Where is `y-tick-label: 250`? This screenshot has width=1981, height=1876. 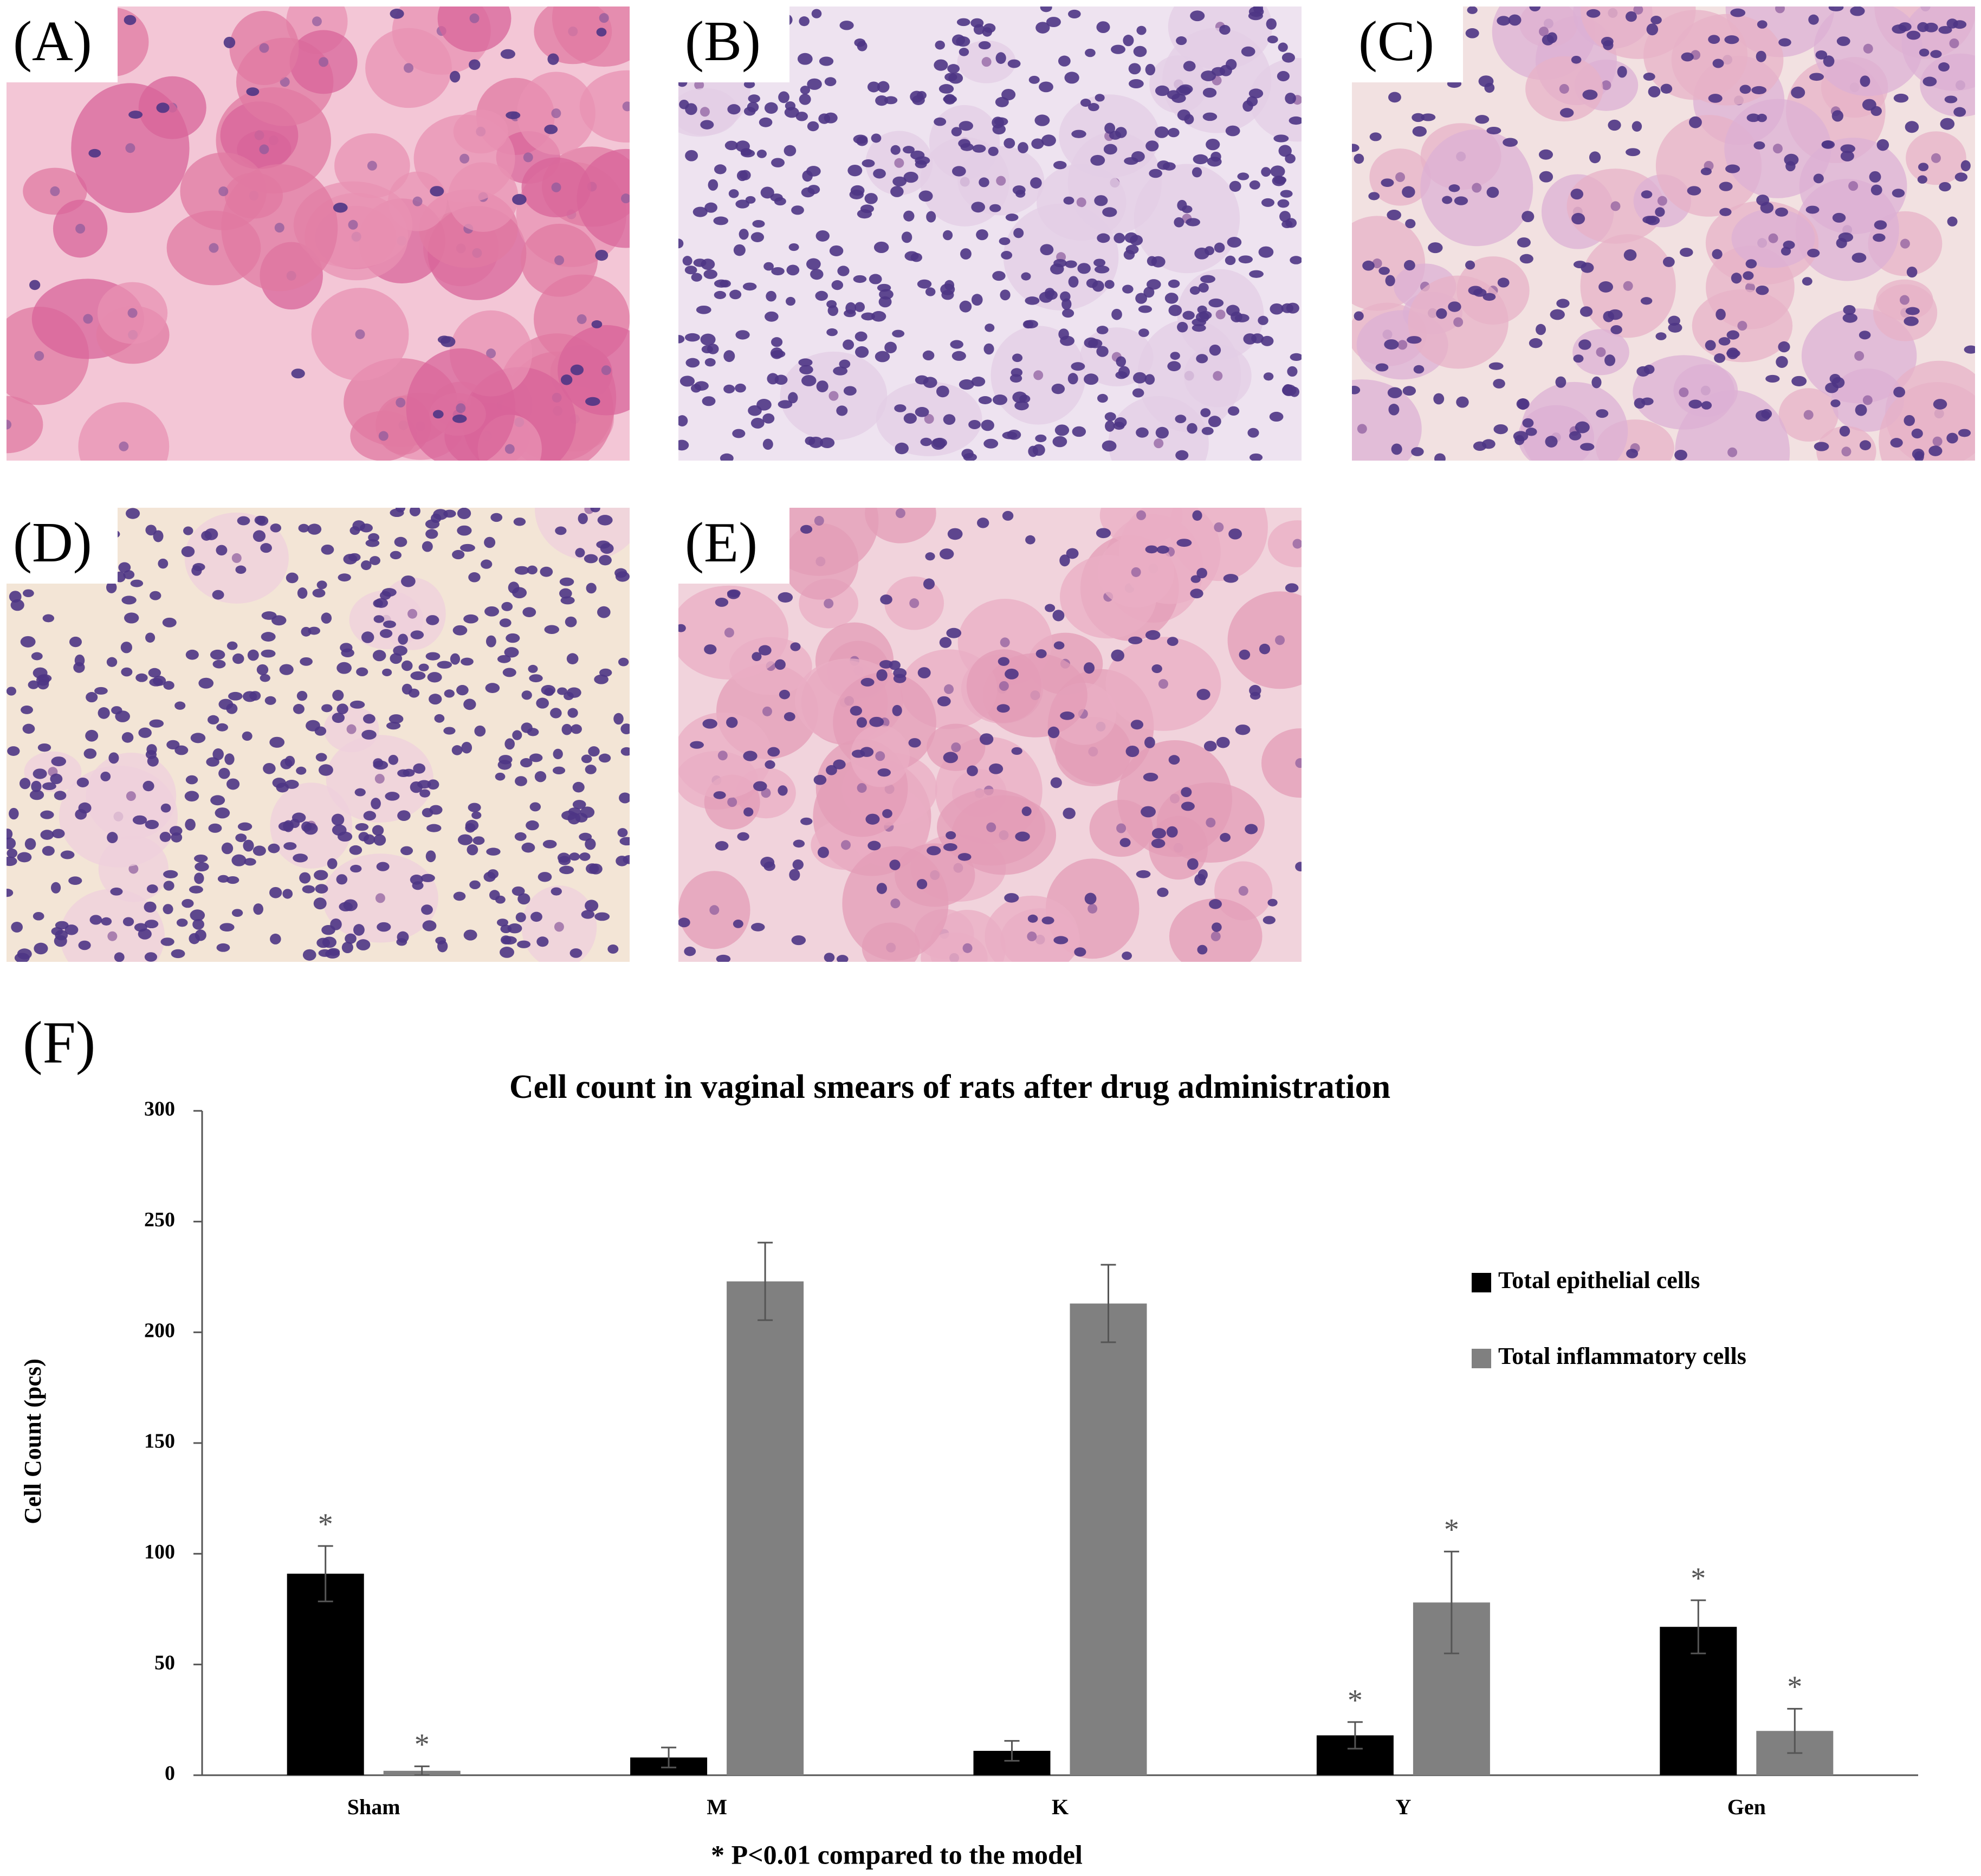 y-tick-label: 250 is located at coordinates (159, 1220).